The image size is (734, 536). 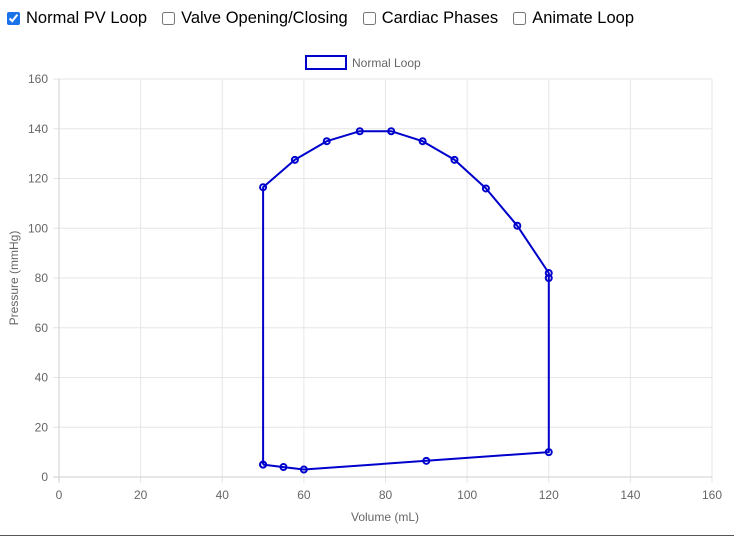 What do you see at coordinates (44, 477) in the screenshot?
I see `y-tick-label: 0` at bounding box center [44, 477].